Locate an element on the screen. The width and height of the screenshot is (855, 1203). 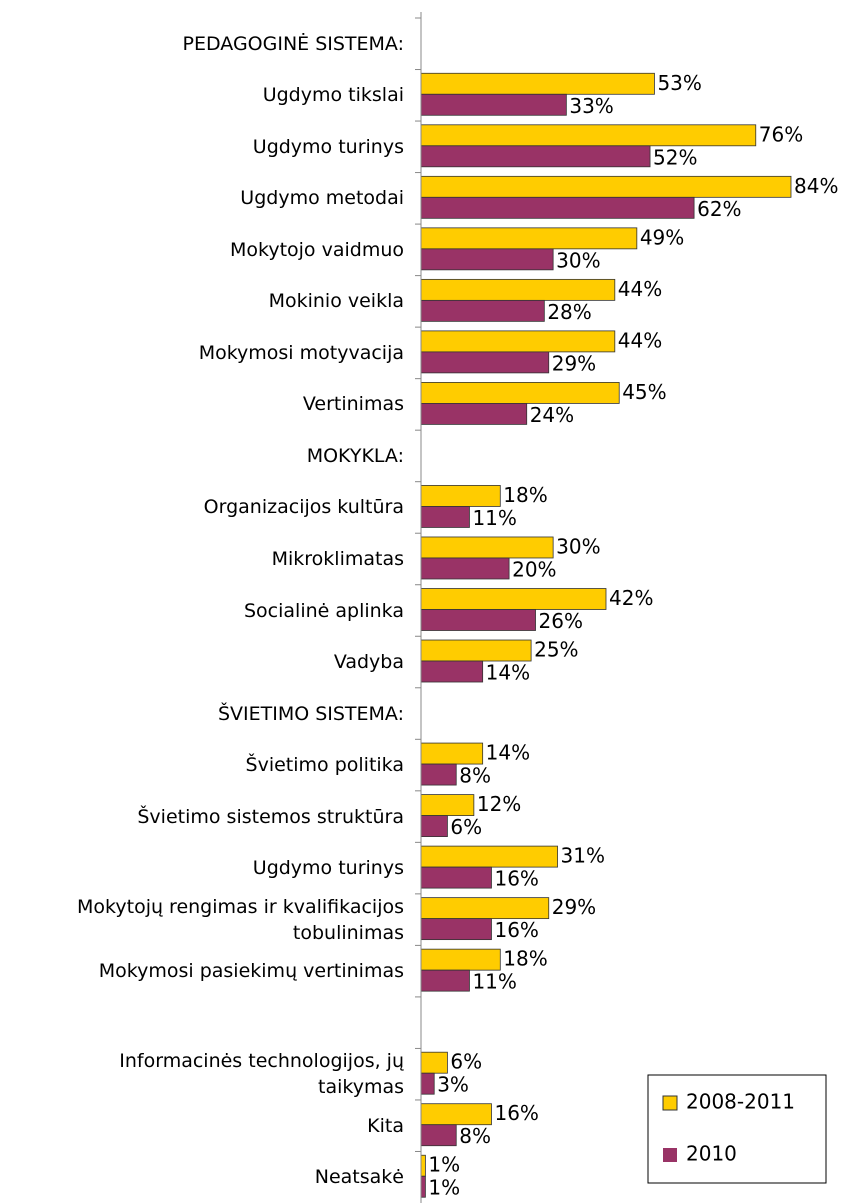
value-label: 76% is located at coordinates (781, 134).